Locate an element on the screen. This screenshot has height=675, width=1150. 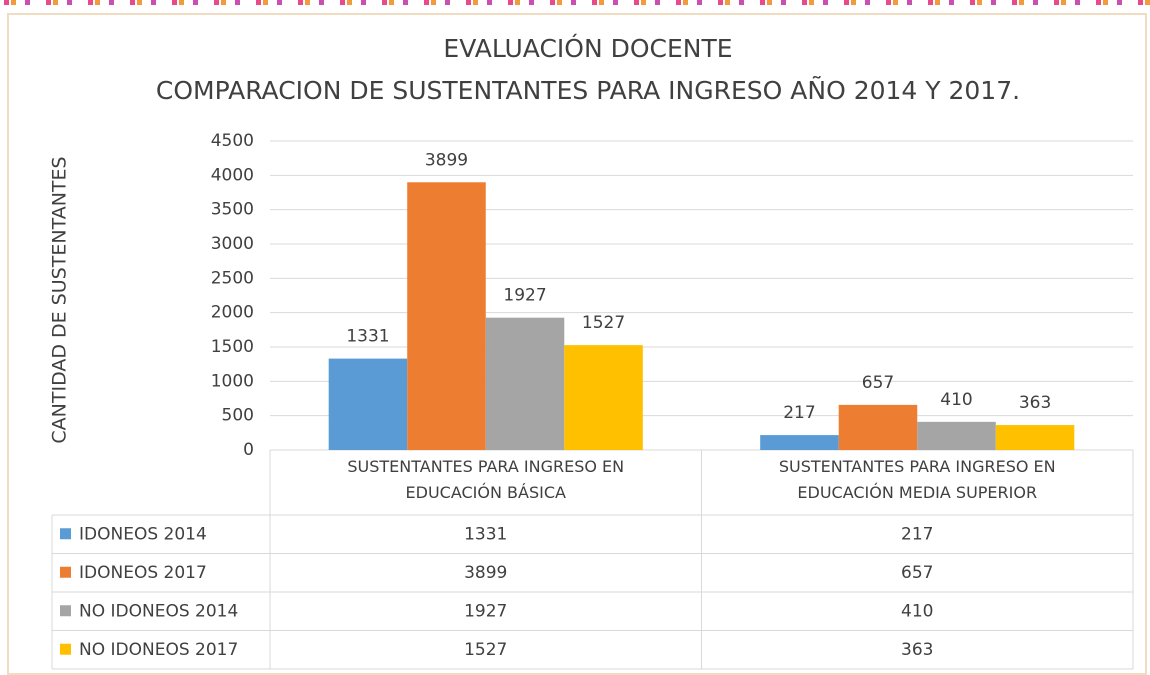
chart-title: EVALUACIÓN DOCENTE is located at coordinates (587, 48).